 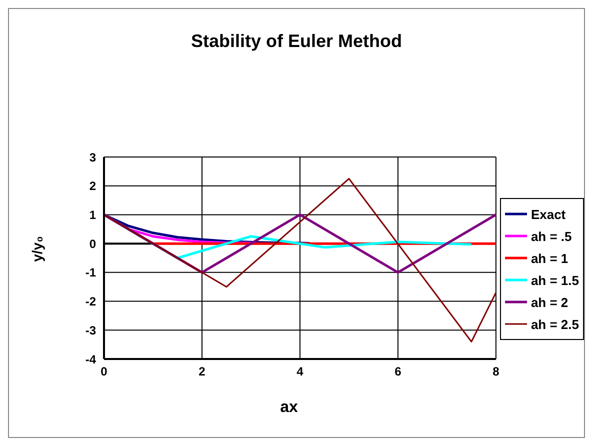 I want to click on x-tick-label: 4, so click(x=300, y=371).